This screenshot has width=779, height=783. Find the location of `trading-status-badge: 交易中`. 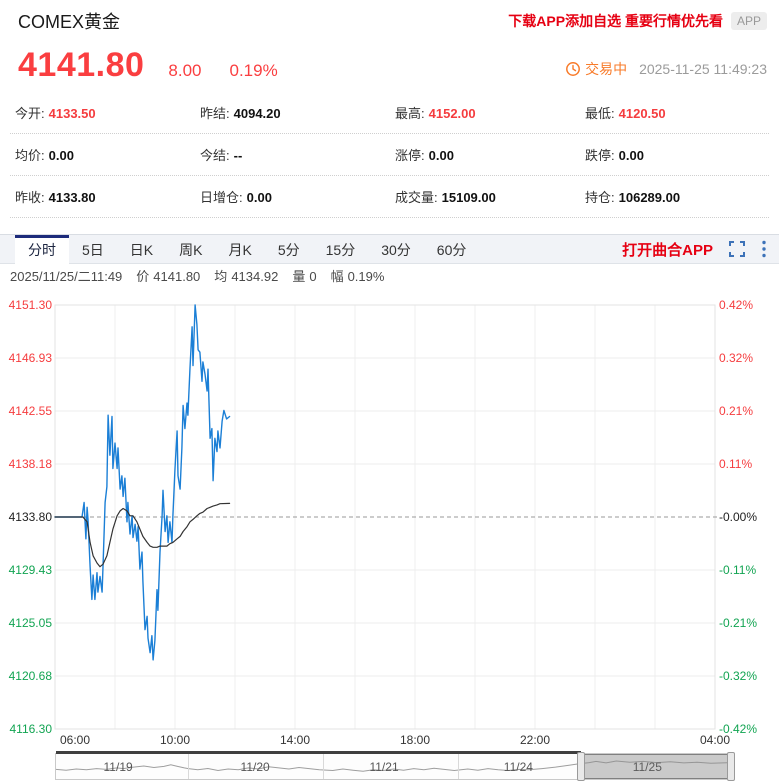

trading-status-badge: 交易中 is located at coordinates (606, 69).